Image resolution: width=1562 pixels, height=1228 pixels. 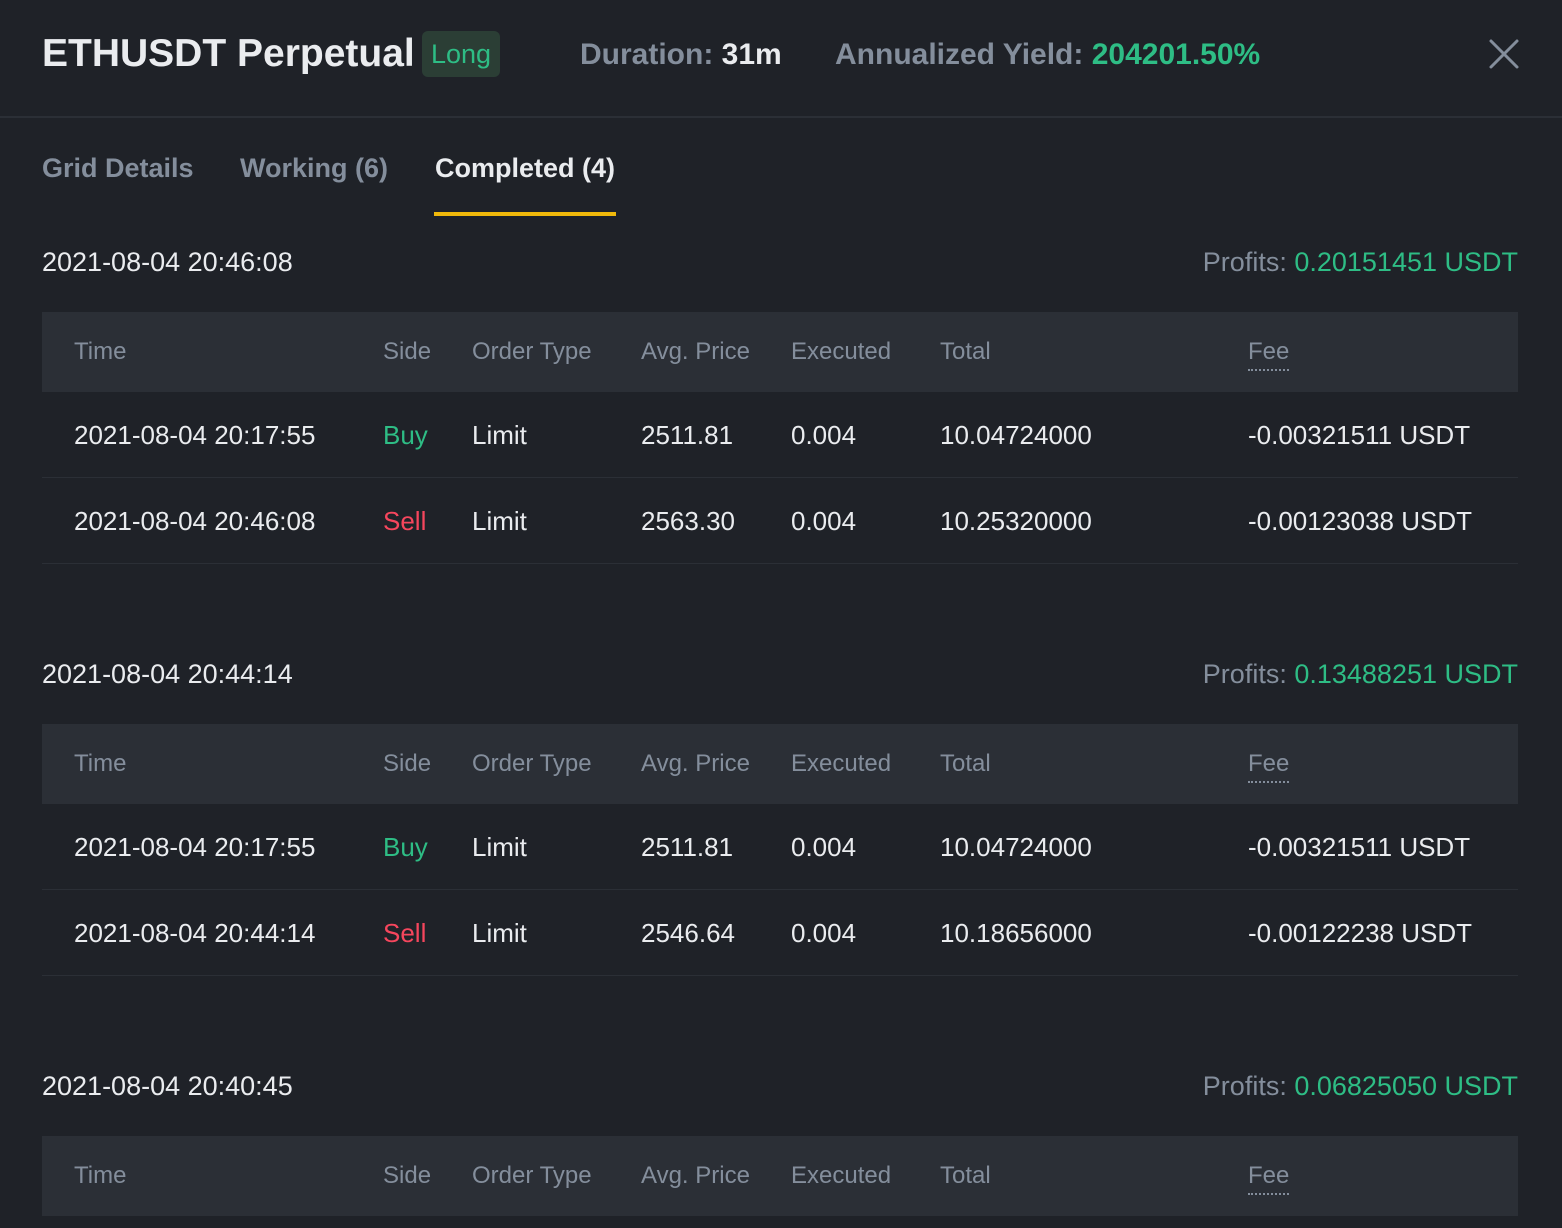 What do you see at coordinates (461, 54) in the screenshot?
I see `position-badge: Long` at bounding box center [461, 54].